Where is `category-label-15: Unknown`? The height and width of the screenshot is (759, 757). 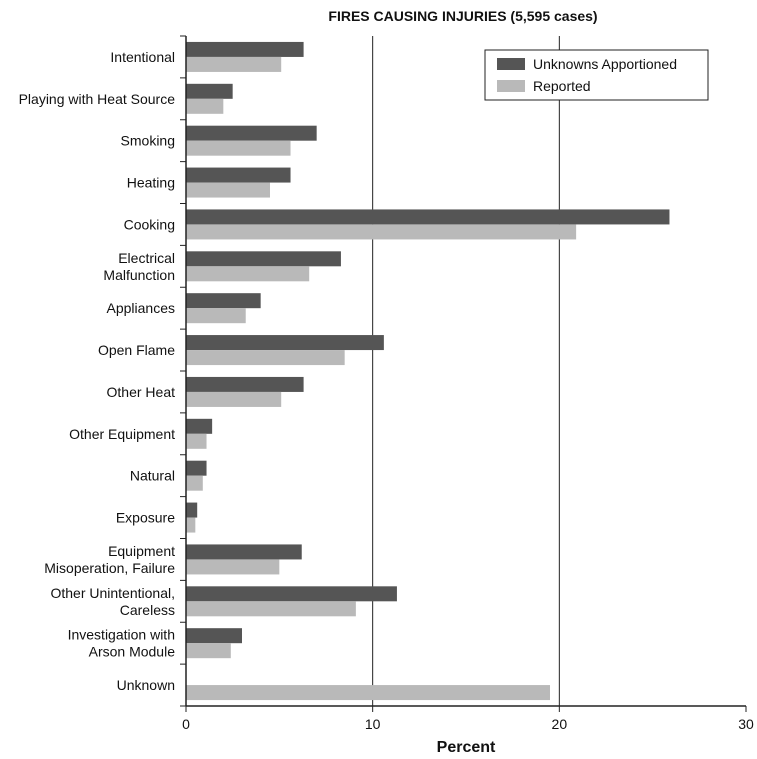 category-label-15: Unknown is located at coordinates (146, 685).